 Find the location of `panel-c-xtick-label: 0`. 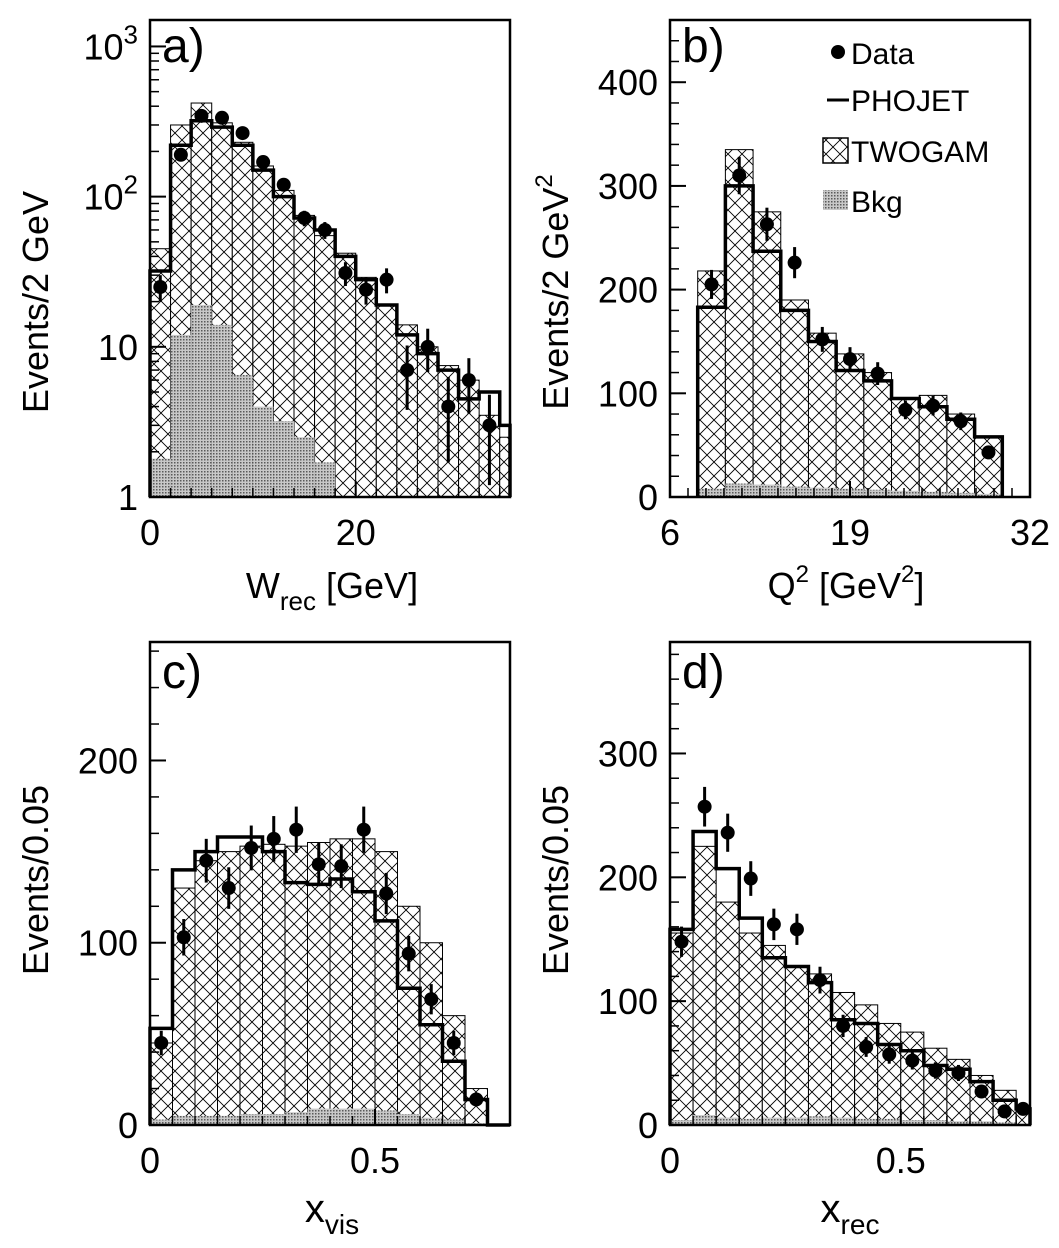

panel-c-xtick-label: 0 is located at coordinates (150, 1160).